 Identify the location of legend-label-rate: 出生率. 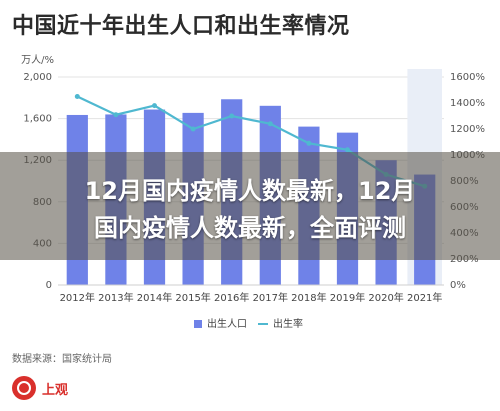
(288, 323).